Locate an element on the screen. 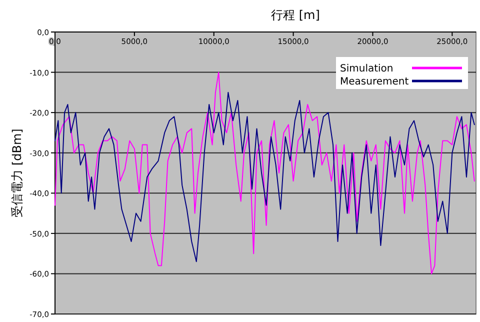 The width and height of the screenshot is (480, 322). legend-label: Simulation is located at coordinates (367, 69).